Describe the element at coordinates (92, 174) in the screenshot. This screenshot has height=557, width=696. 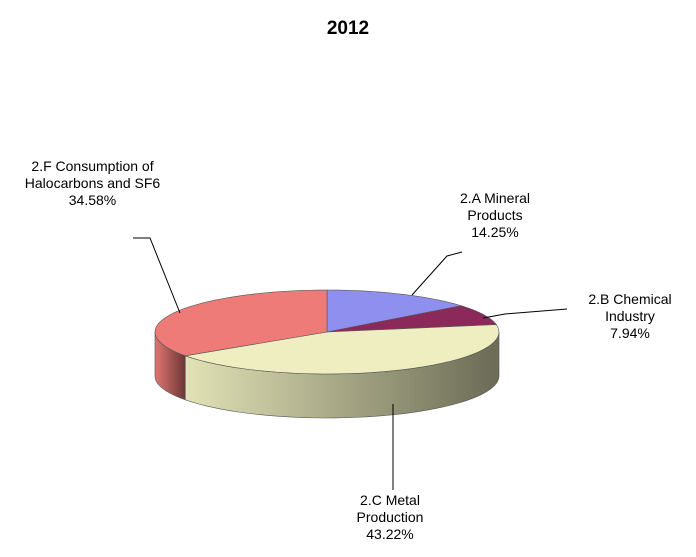
I see `category-label: 2.F Consumption of Halocarbons and SF6` at that location.